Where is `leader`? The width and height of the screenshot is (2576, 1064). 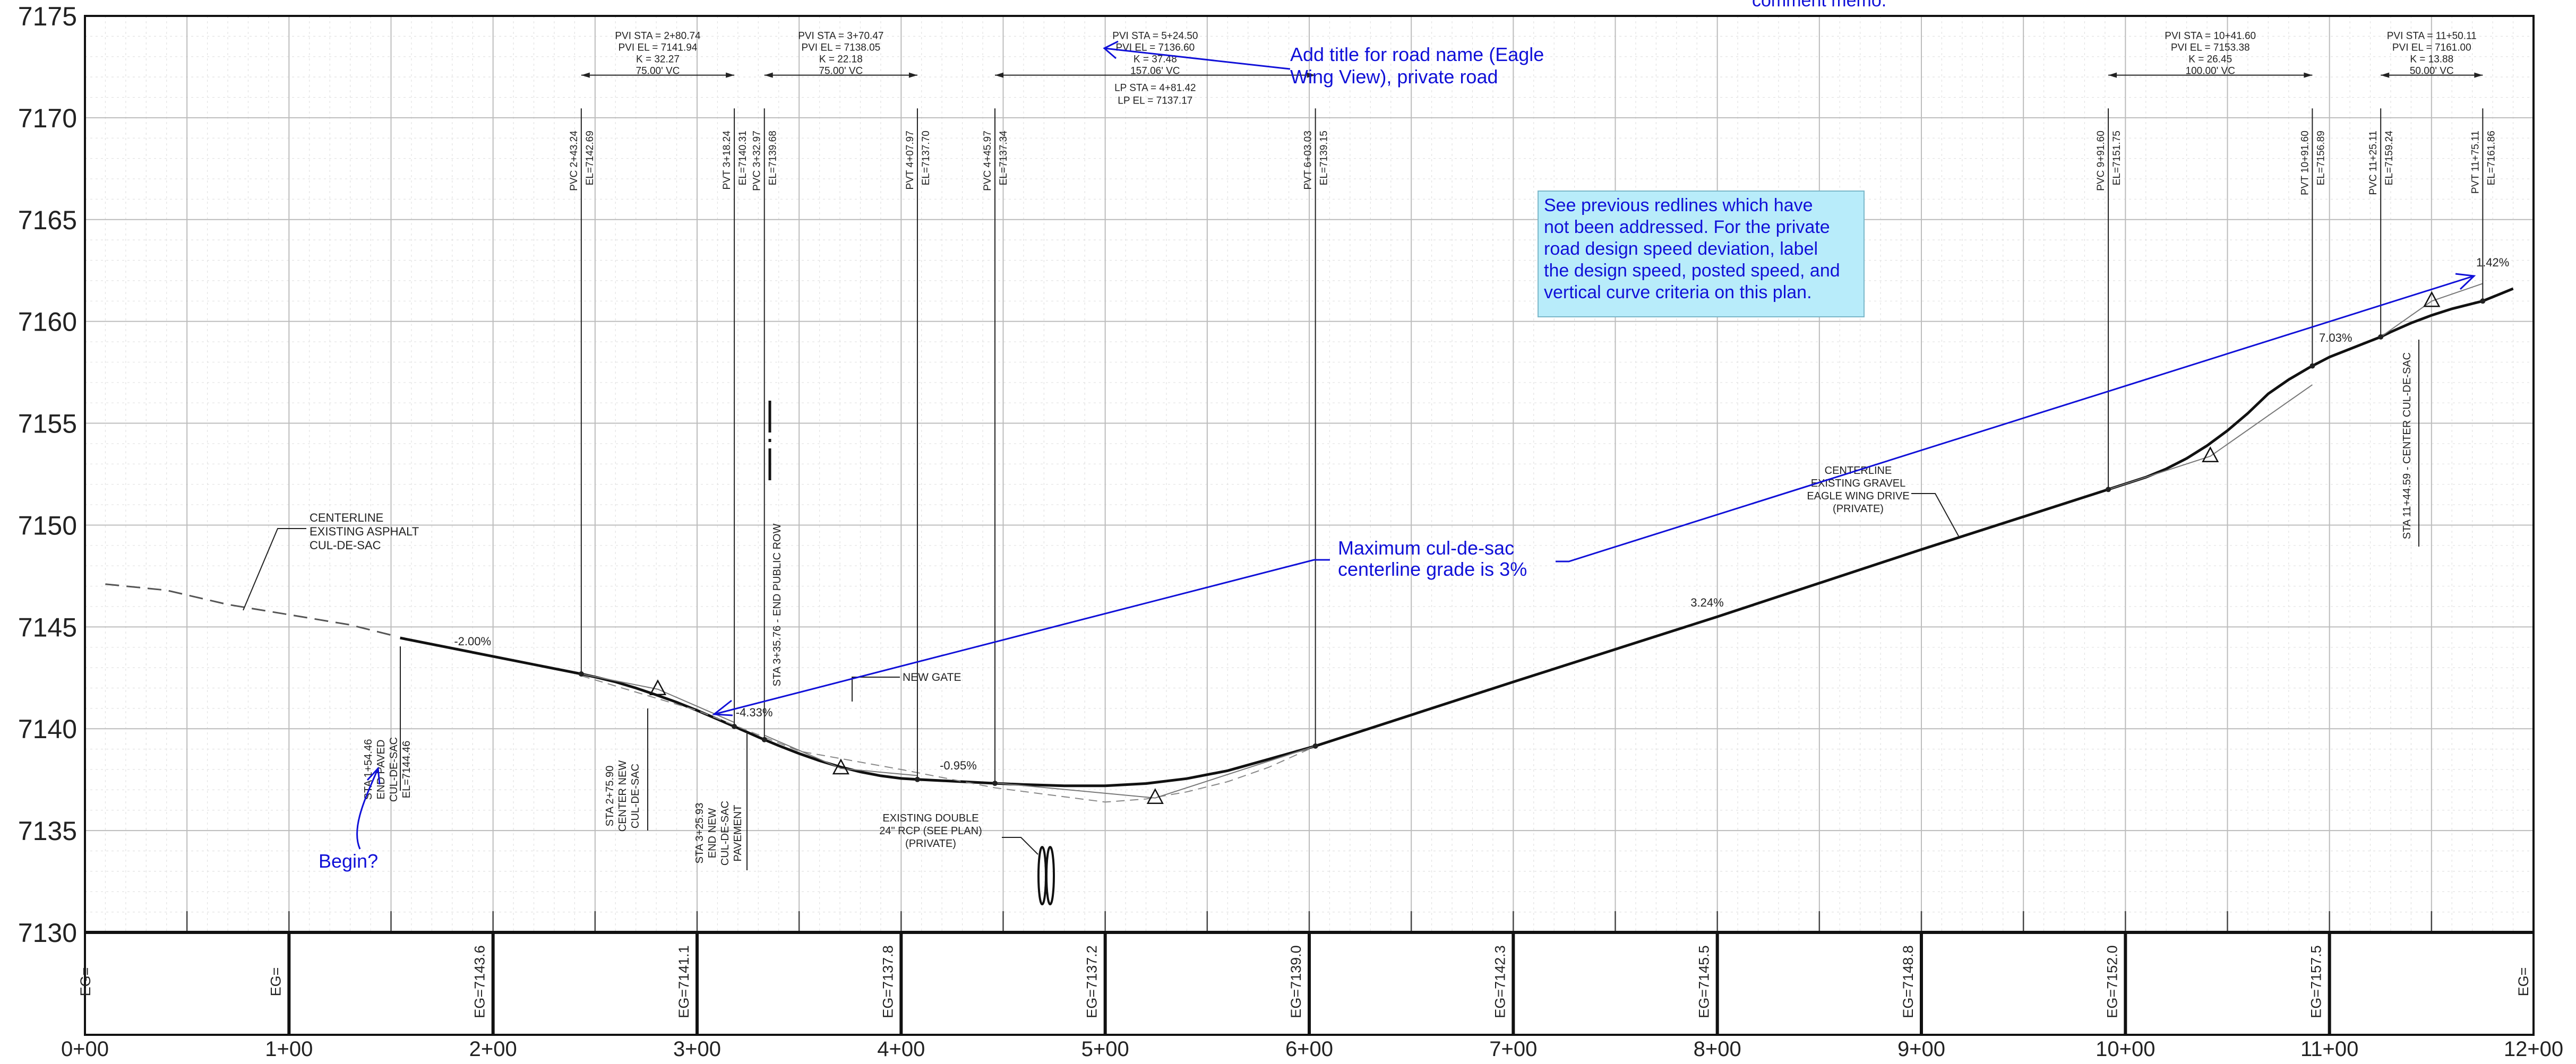
leader is located at coordinates (1936, 515).